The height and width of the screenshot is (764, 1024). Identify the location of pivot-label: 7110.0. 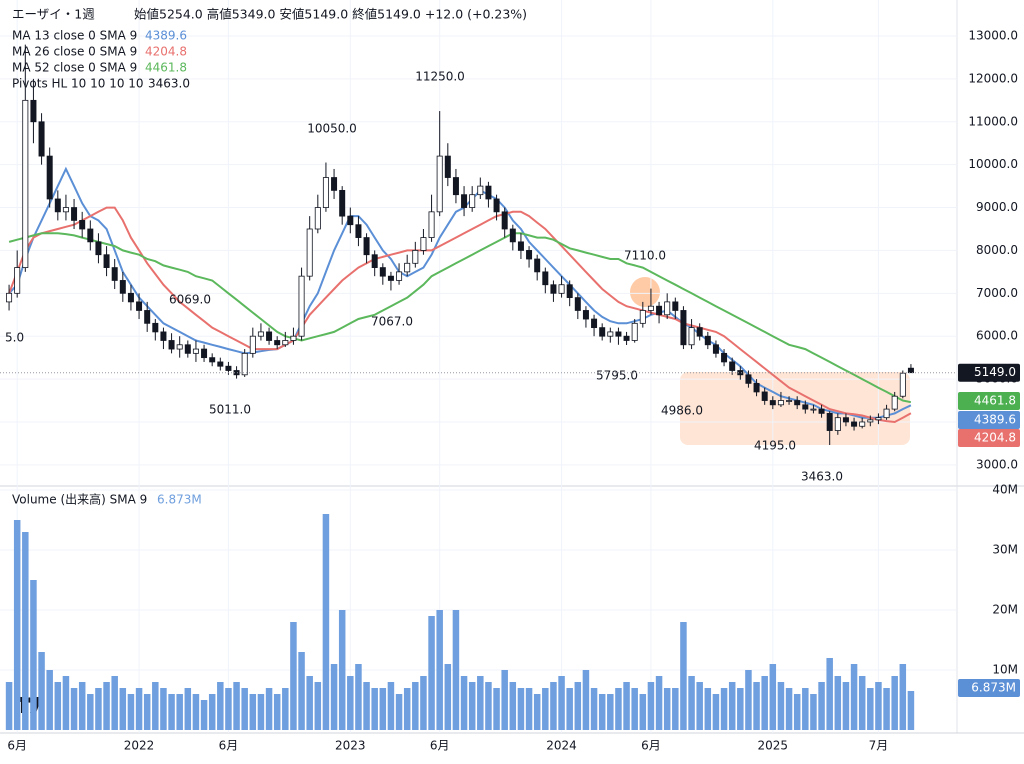
(645, 256).